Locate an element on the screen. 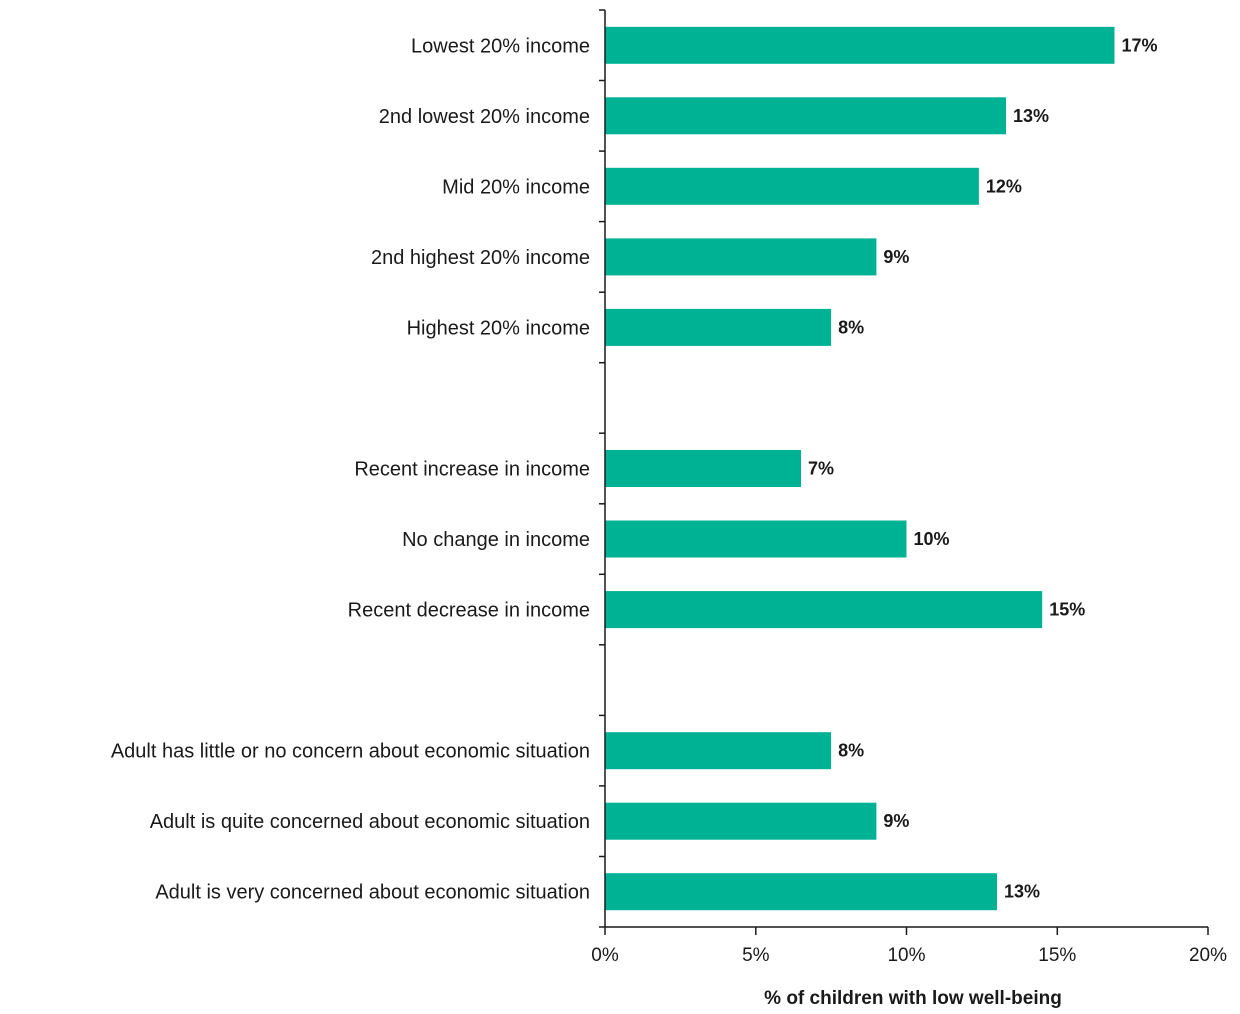  x-tick-label: 15% is located at coordinates (1057, 955).